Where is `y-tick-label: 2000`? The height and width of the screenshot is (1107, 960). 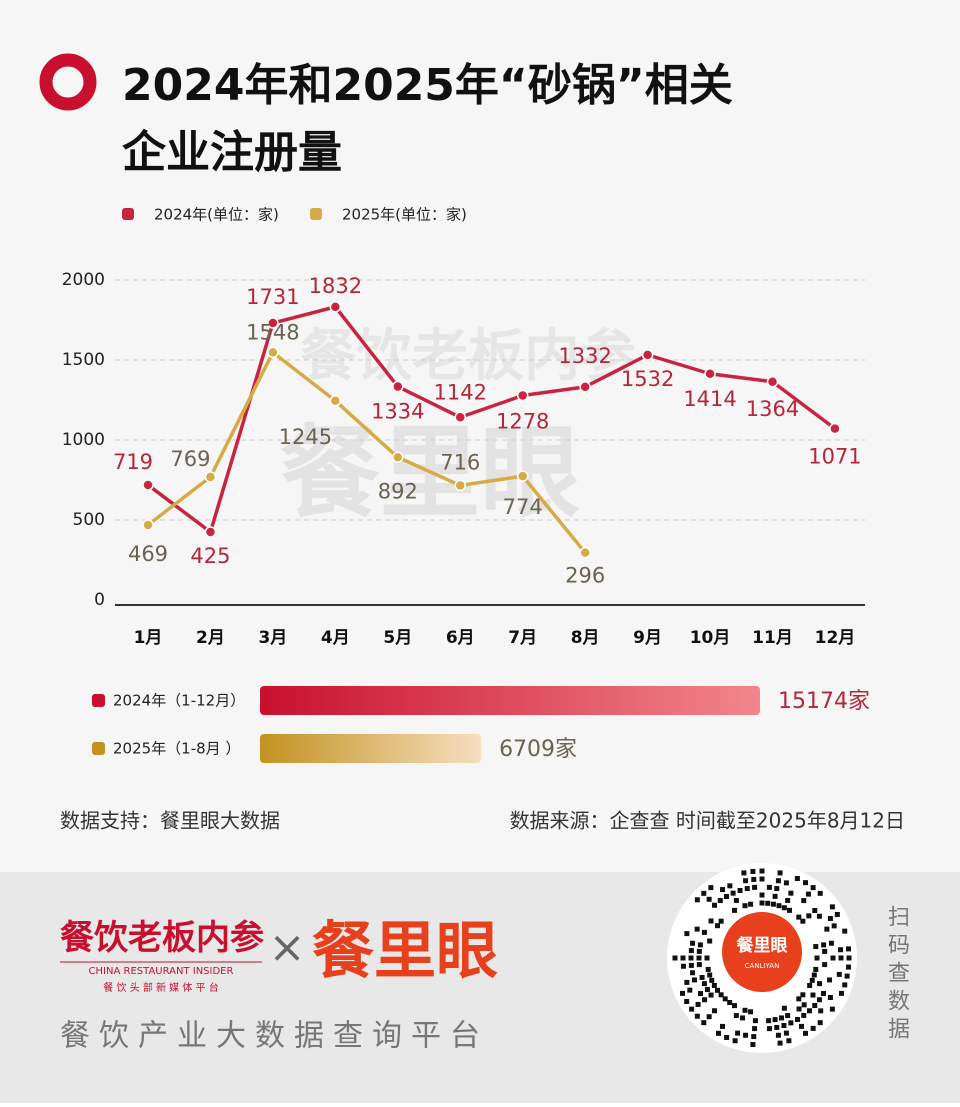 y-tick-label: 2000 is located at coordinates (83, 280).